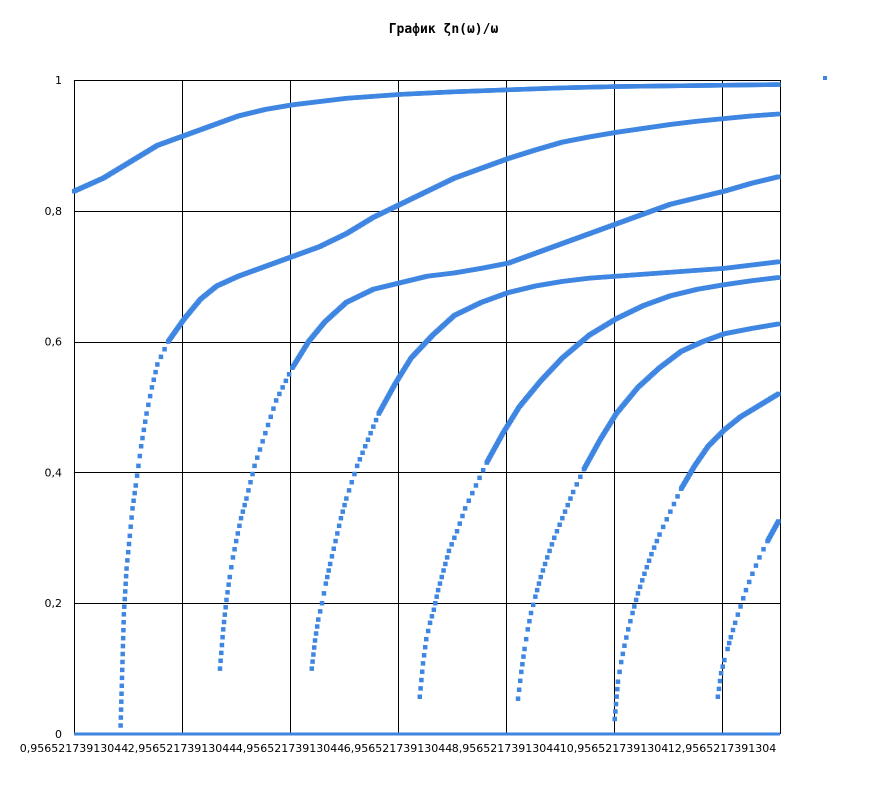 This screenshot has width=887, height=793. I want to click on x-tick-label: 2,95652173913044, so click(182, 748).